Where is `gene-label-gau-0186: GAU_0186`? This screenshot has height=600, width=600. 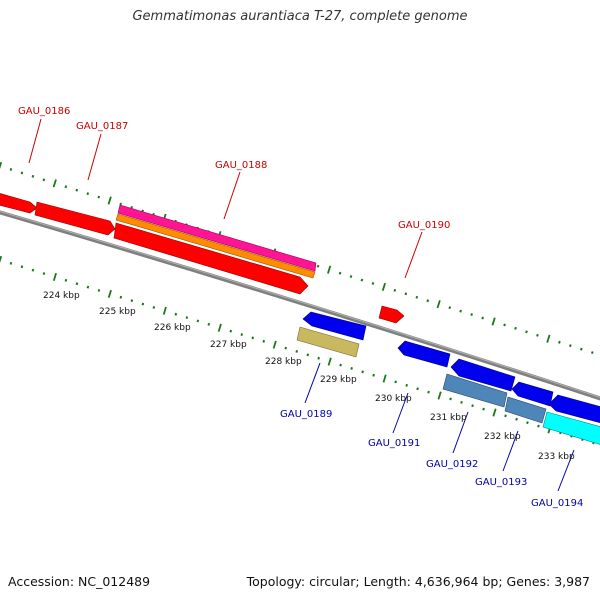 gene-label-gau-0186: GAU_0186 is located at coordinates (44, 111).